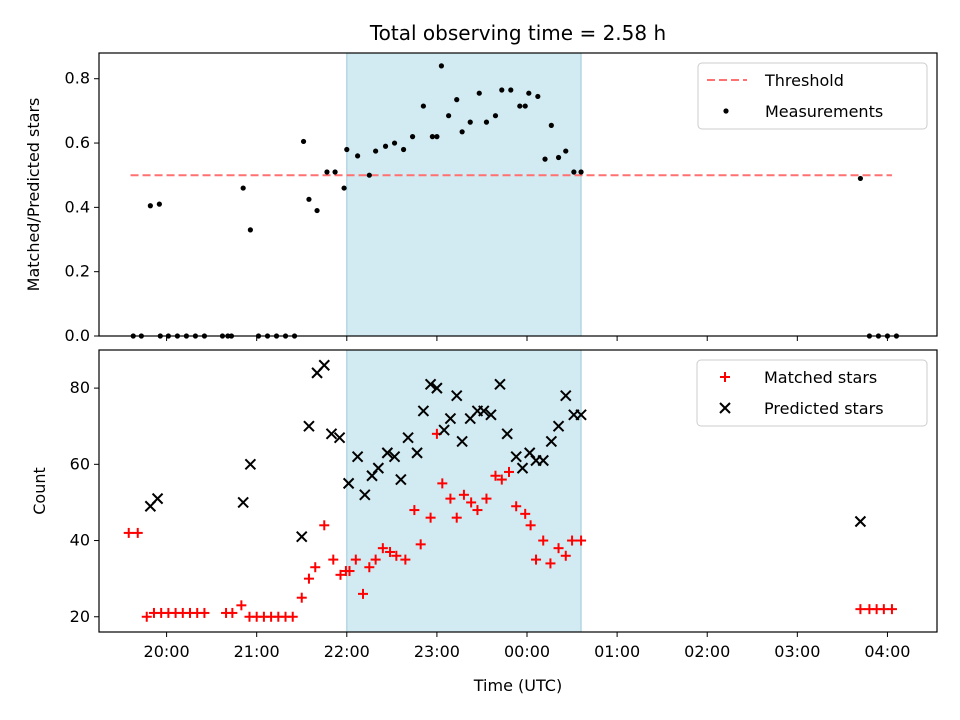 The width and height of the screenshot is (960, 720). I want to click on x-tick-label: 02:00, so click(707, 651).